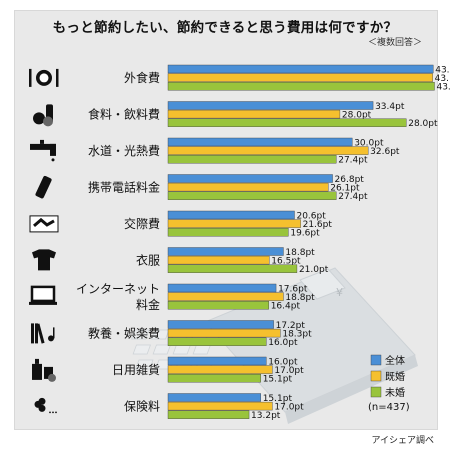 The image size is (450, 450). What do you see at coordinates (124, 186) in the screenshot?
I see `category-label: 携帯電話料金` at bounding box center [124, 186].